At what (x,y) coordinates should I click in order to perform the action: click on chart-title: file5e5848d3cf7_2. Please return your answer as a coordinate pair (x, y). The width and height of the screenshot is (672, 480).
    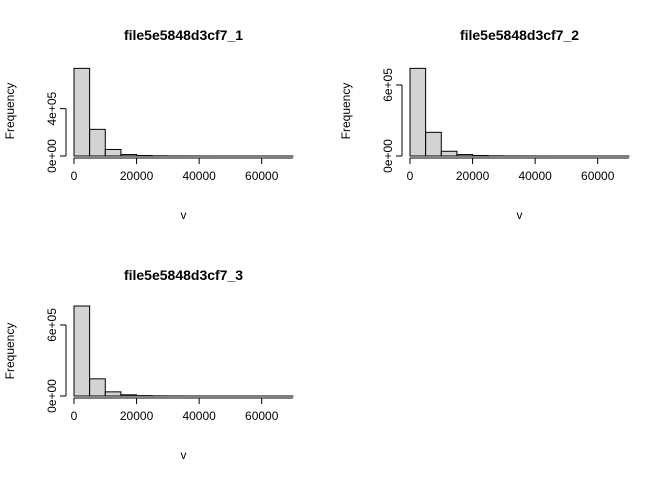
    Looking at the image, I should click on (519, 35).